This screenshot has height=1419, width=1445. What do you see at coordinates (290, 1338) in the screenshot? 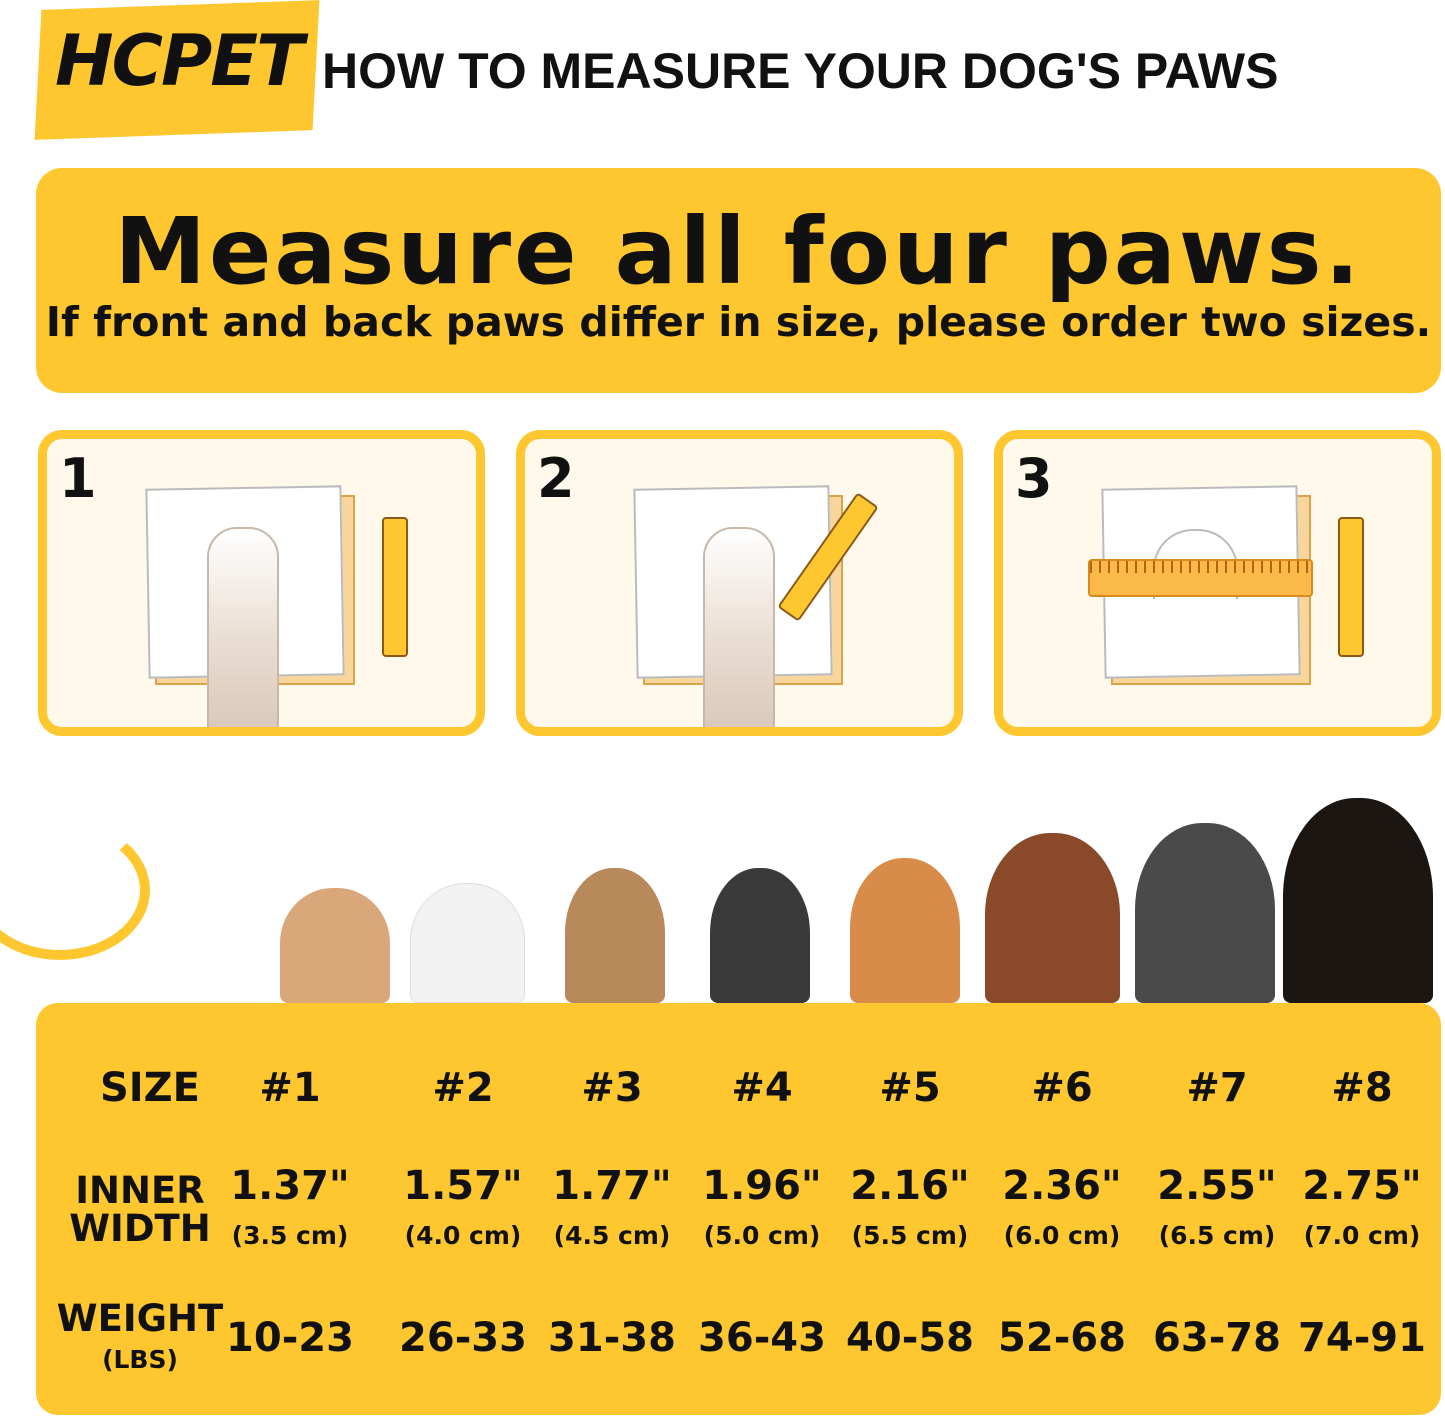
I see `weight-range: 10-23` at bounding box center [290, 1338].